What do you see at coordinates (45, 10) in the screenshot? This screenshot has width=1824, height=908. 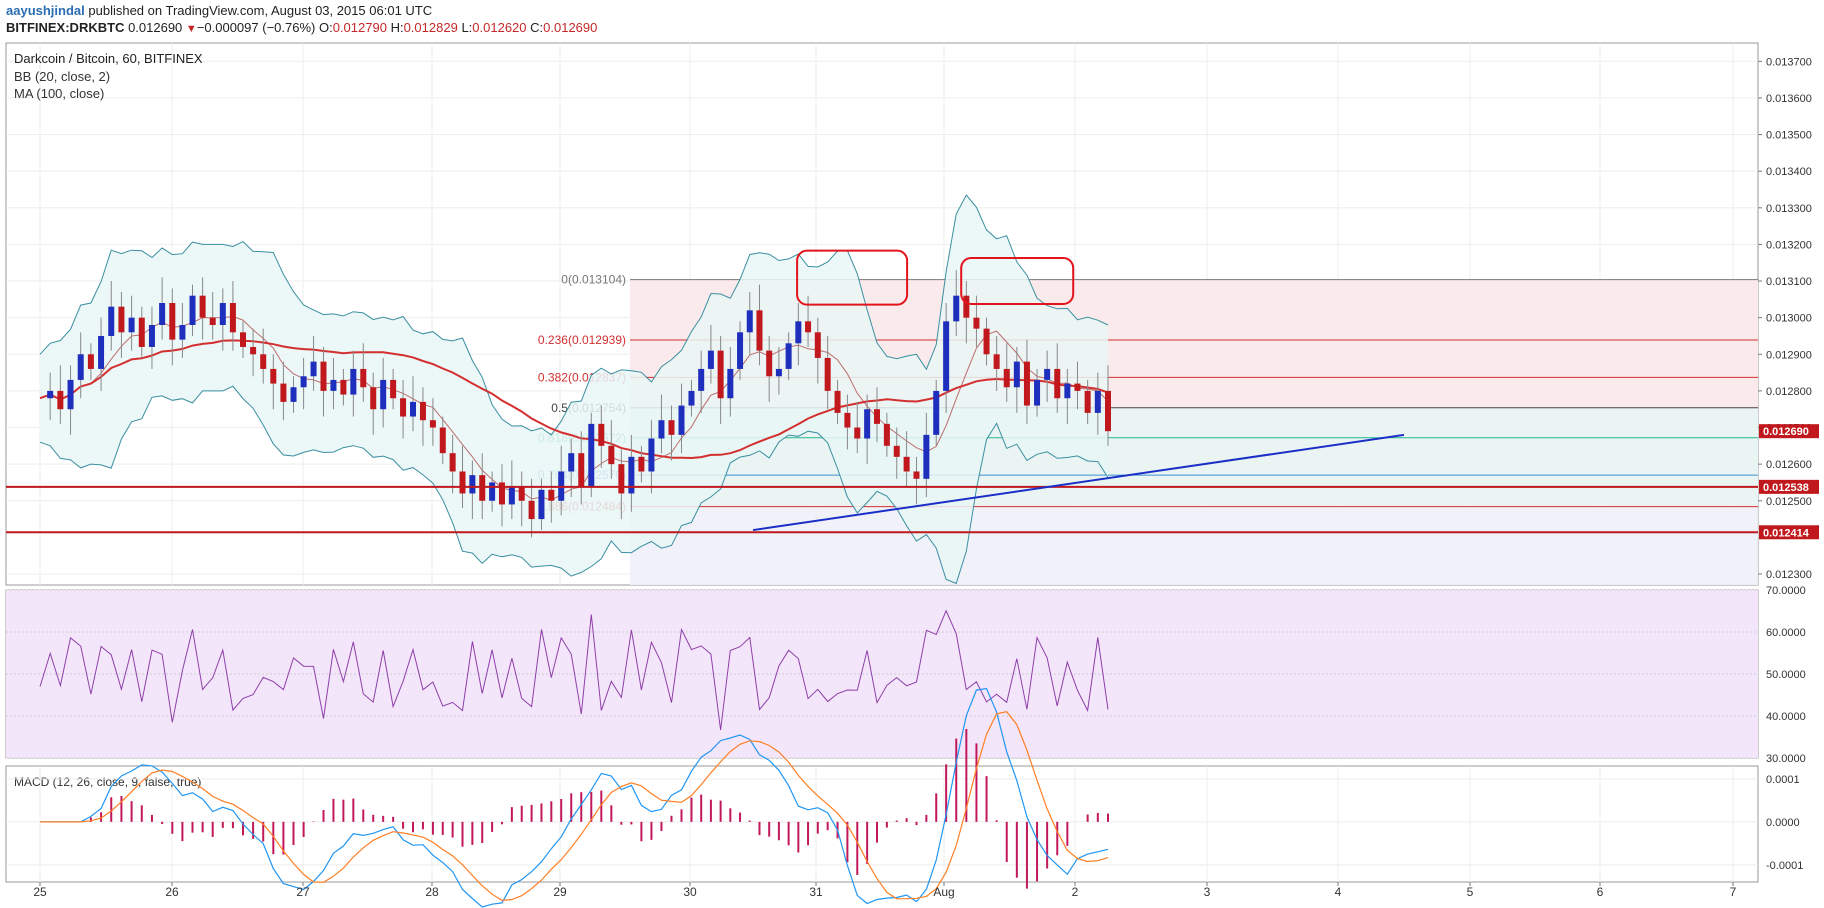 I see `author-link: aayushjindal` at bounding box center [45, 10].